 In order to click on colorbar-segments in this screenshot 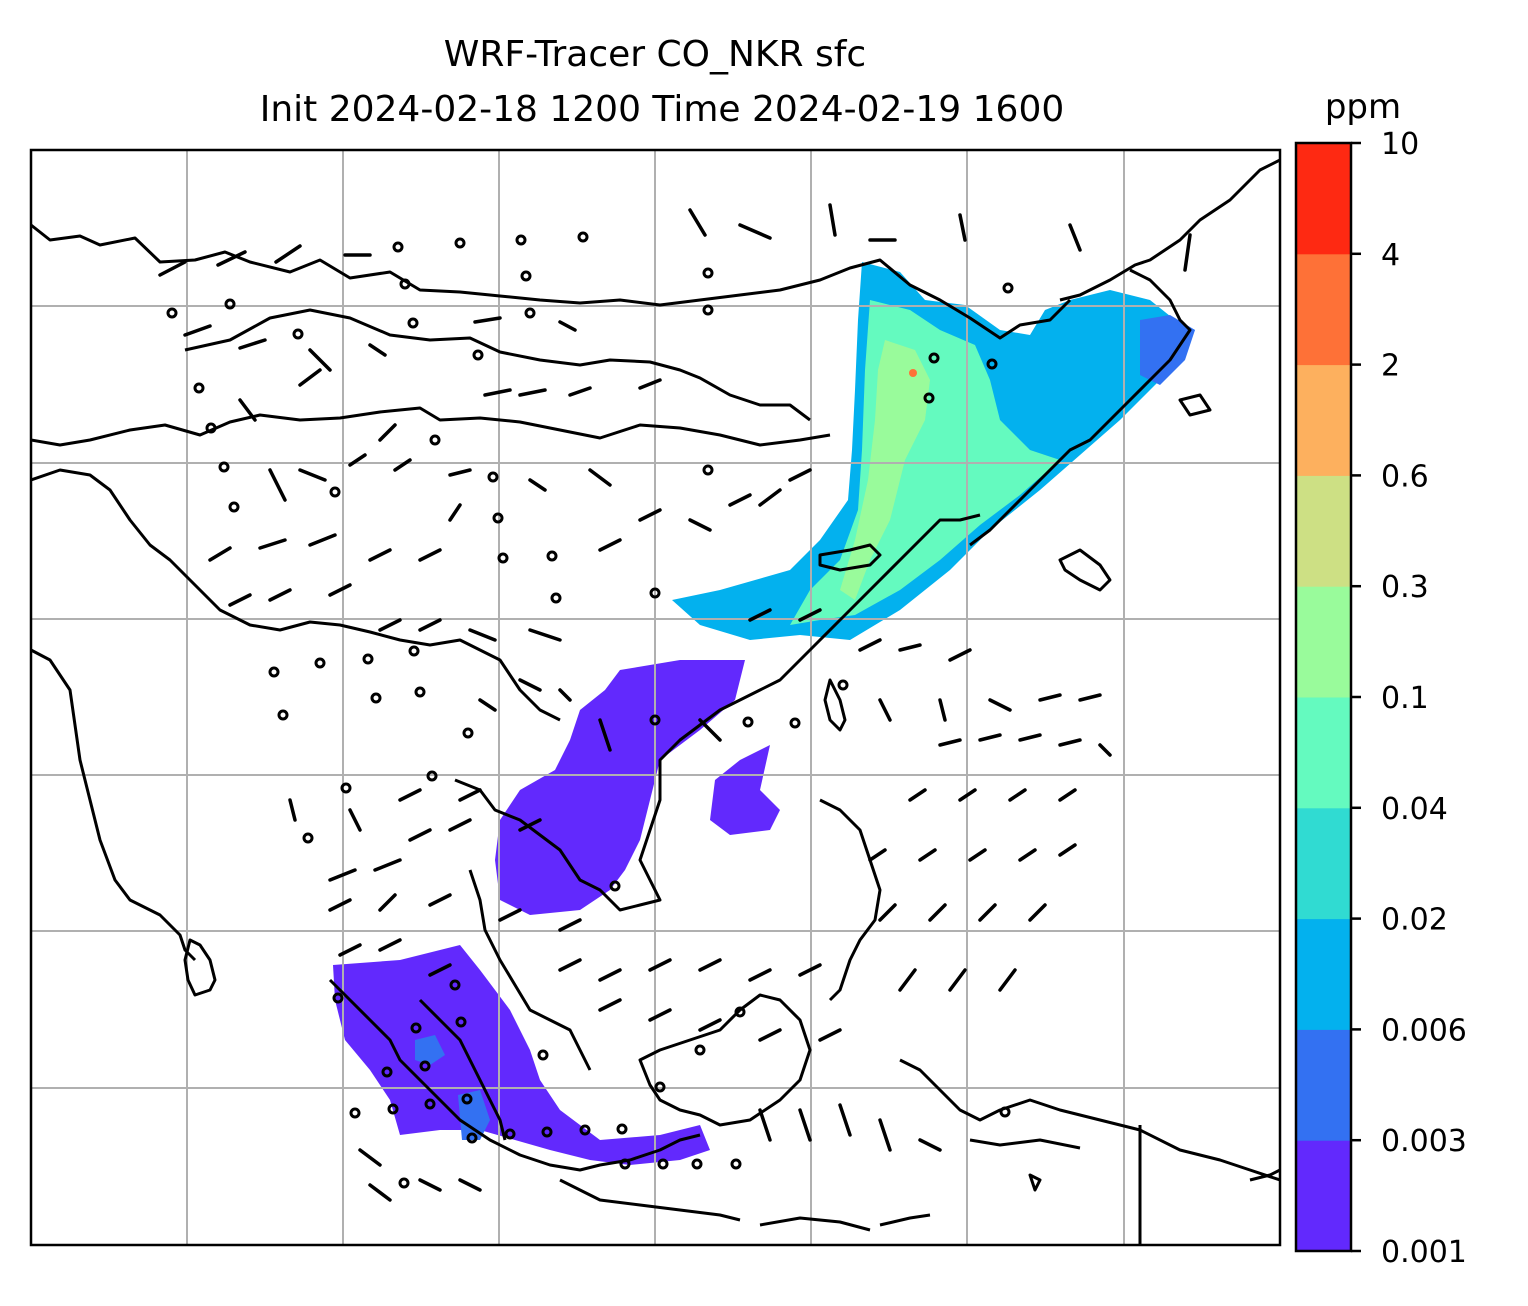, I will do `click(1323, 697)`.